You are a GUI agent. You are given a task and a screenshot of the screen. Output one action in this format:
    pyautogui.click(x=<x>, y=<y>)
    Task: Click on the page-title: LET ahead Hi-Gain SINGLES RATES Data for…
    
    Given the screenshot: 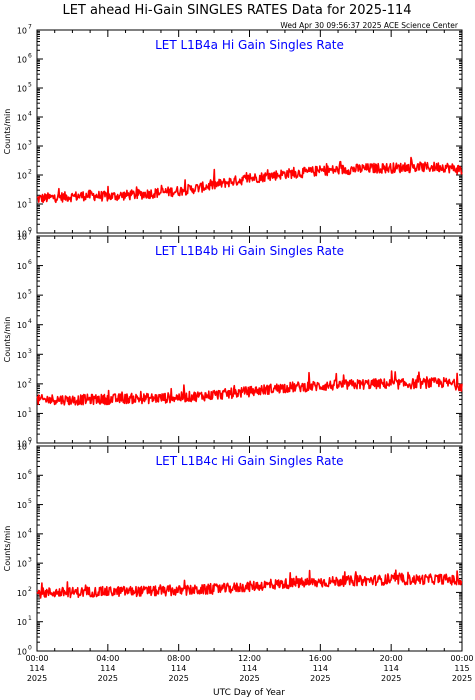 What is the action you would take?
    pyautogui.click(x=236, y=10)
    